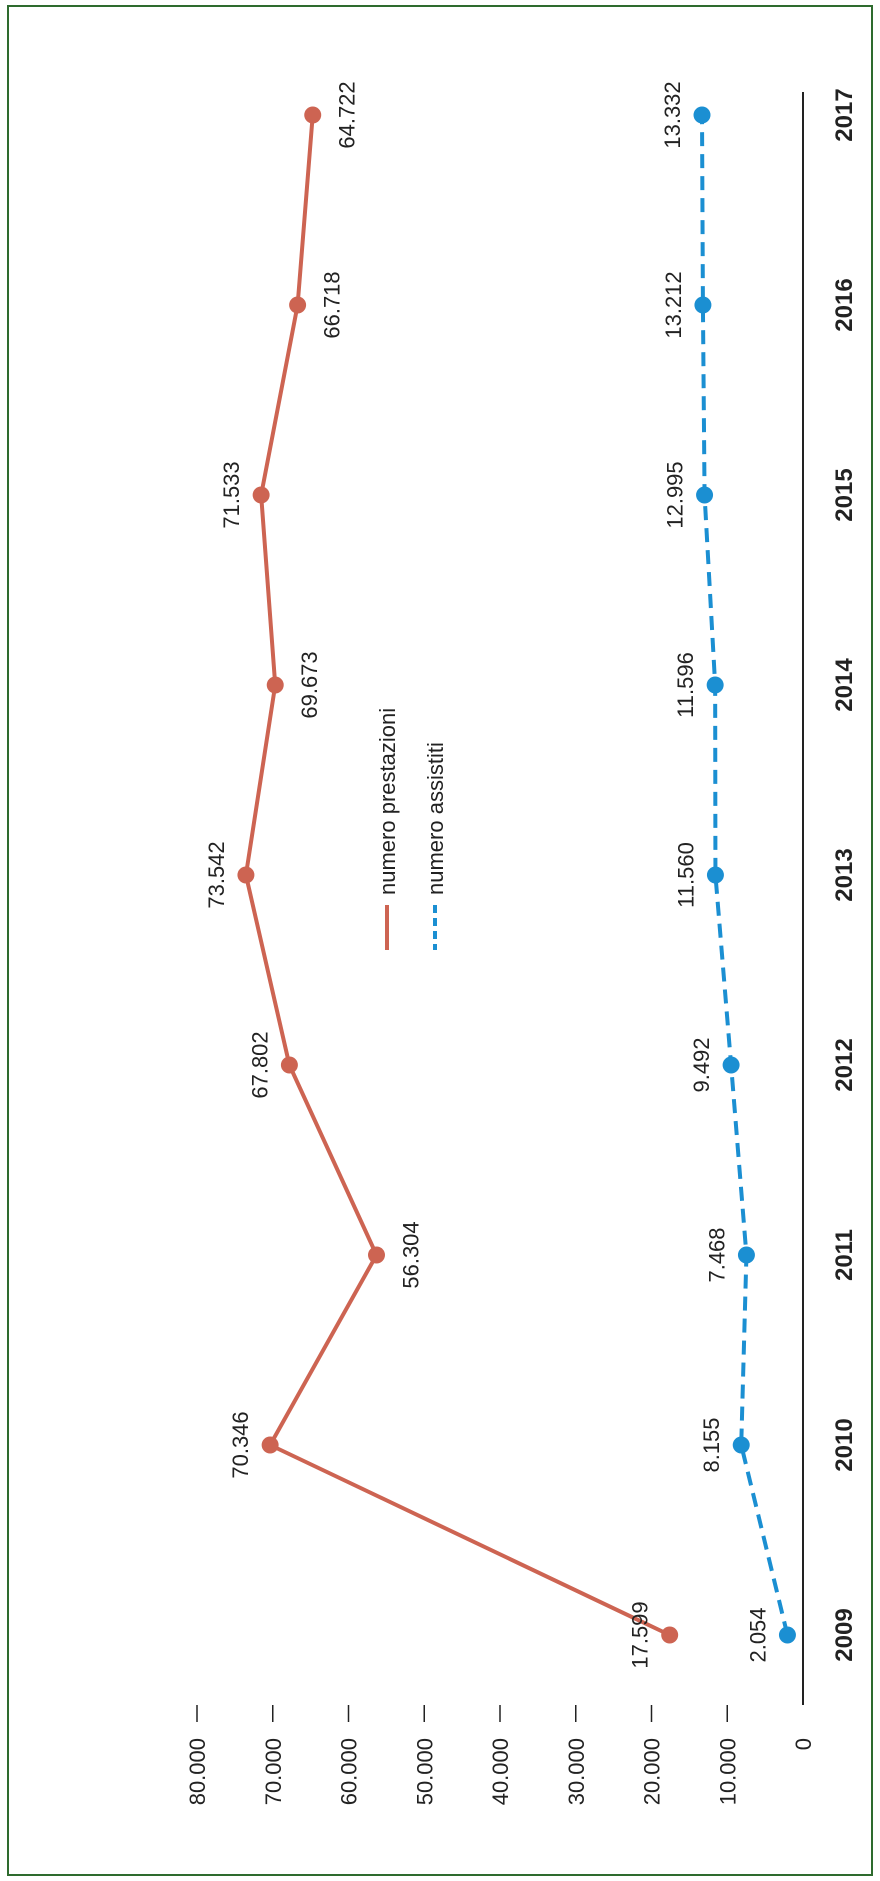 This screenshot has height=1881, width=880. I want to click on value-tick-label: 20.000, so click(652, 1771).